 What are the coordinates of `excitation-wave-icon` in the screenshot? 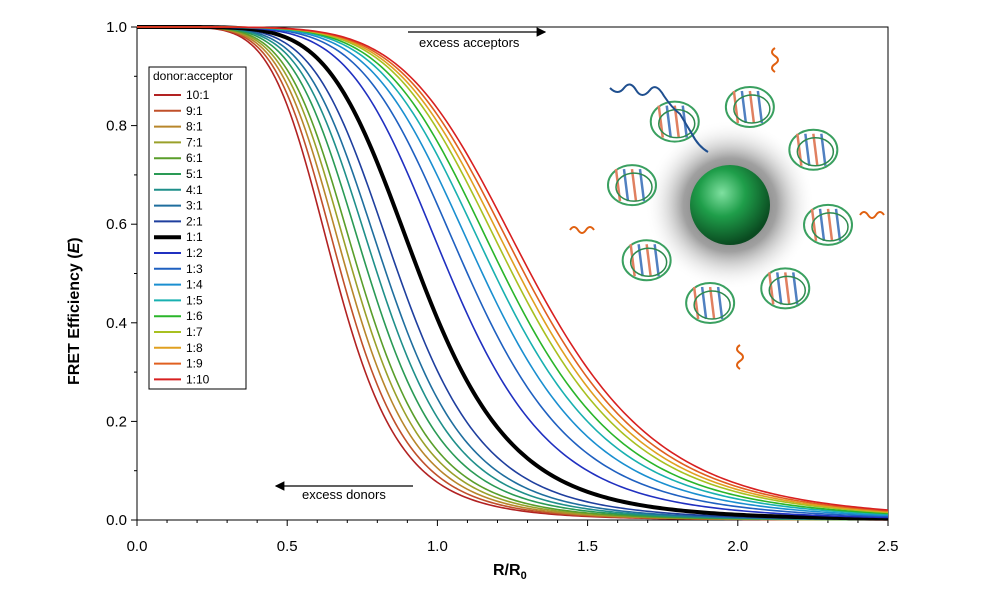 It's located at (659, 118).